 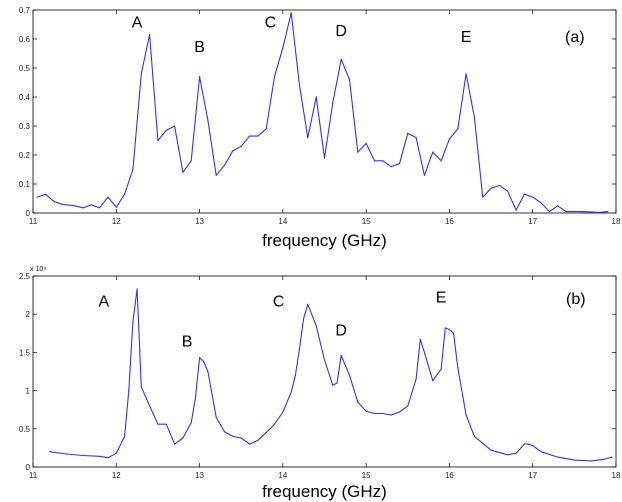 I want to click on y-tick-label-b: 2, so click(x=28, y=314).